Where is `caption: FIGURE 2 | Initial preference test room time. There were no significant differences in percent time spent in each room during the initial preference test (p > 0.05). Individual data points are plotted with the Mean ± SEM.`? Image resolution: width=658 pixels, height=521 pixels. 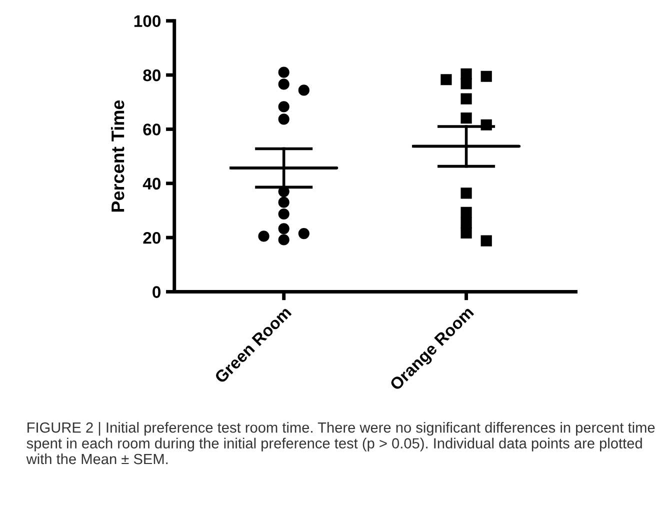
caption: FIGURE 2 | Initial preference test room time. There were no significant differences in percent time spent in each room during the initial preference test (p > 0.05). Individual data points are plotted with the Mean ± SEM. is located at coordinates (340, 443).